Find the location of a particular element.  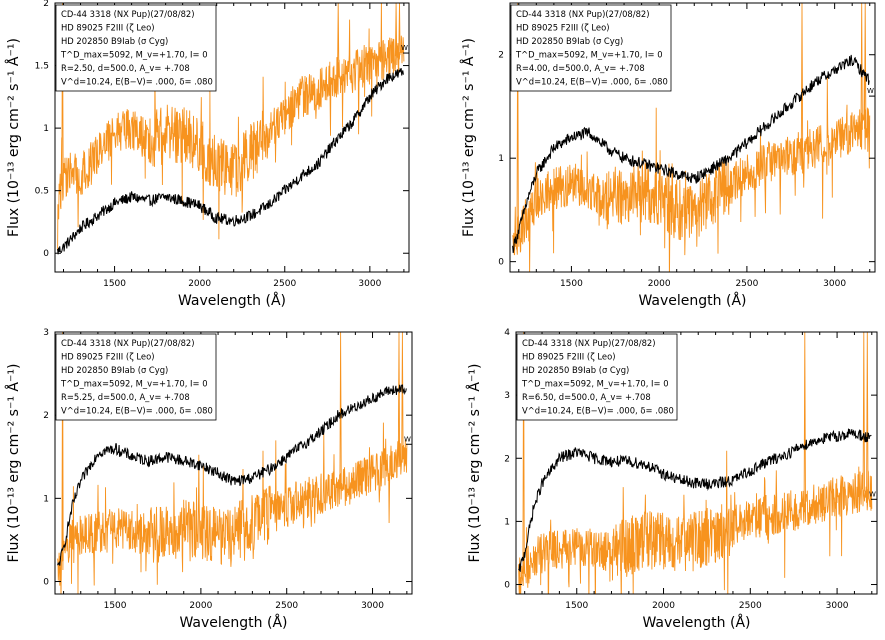

y-tick-label: 1.5 is located at coordinates (42, 67).